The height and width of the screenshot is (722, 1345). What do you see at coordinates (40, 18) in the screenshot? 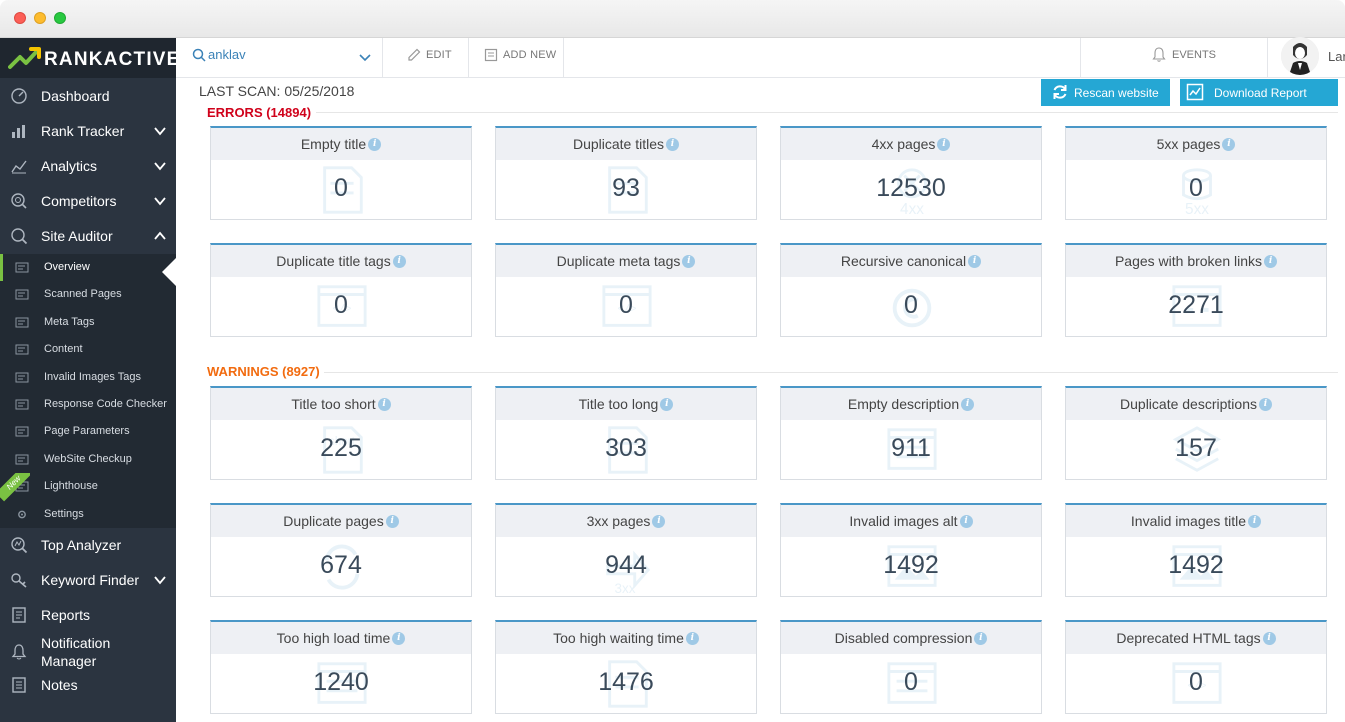
I see `minimize-window-button` at bounding box center [40, 18].